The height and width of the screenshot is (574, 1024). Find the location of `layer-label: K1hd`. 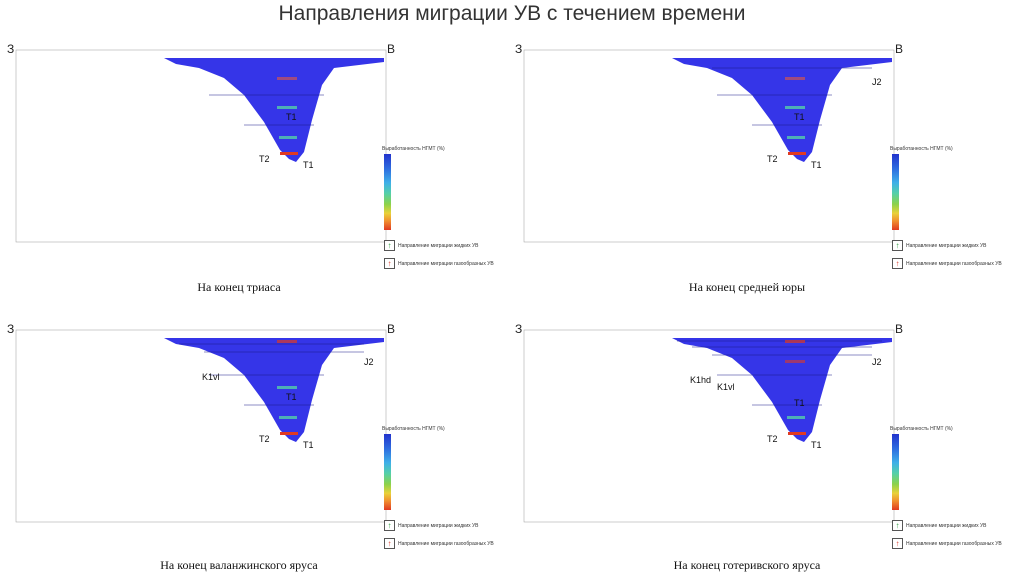

layer-label: K1hd is located at coordinates (701, 380).